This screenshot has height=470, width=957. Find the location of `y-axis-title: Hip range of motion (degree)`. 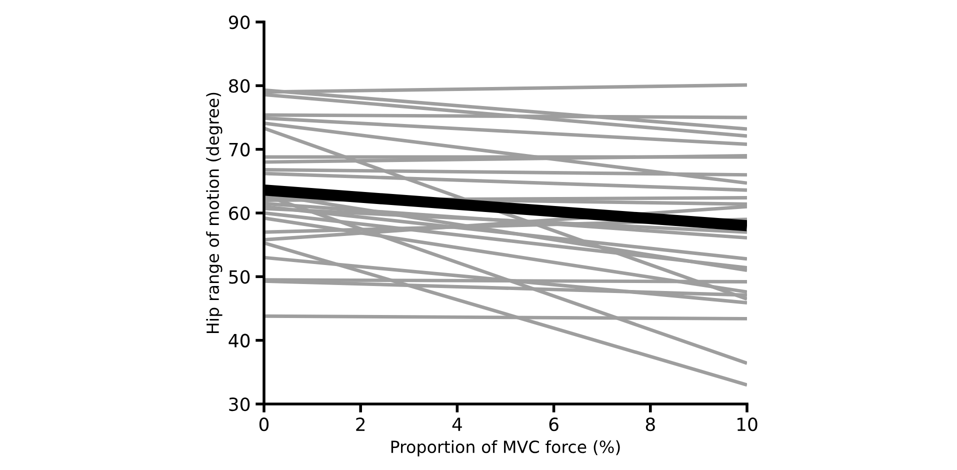

y-axis-title: Hip range of motion (degree) is located at coordinates (214, 212).